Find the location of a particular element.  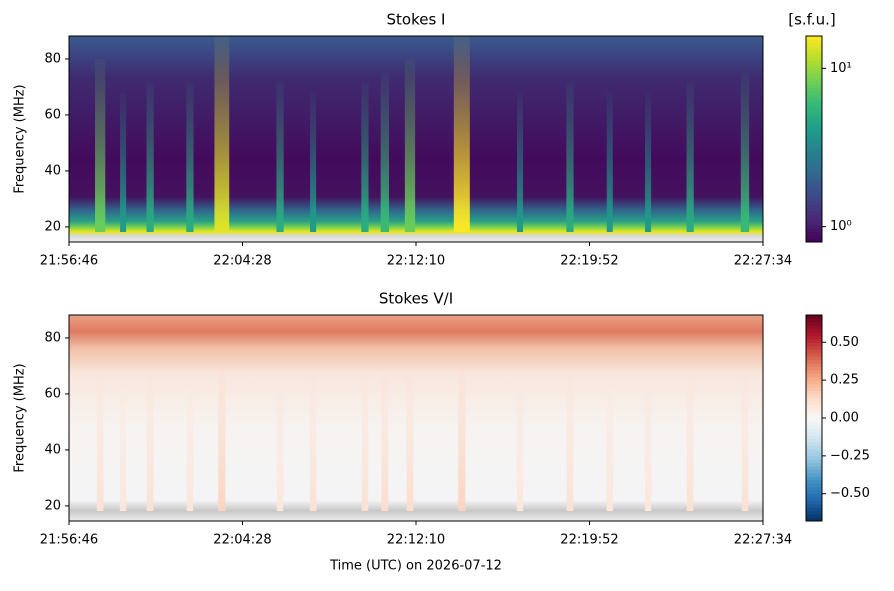

x-tick-label: 22:19:52 is located at coordinates (589, 540).